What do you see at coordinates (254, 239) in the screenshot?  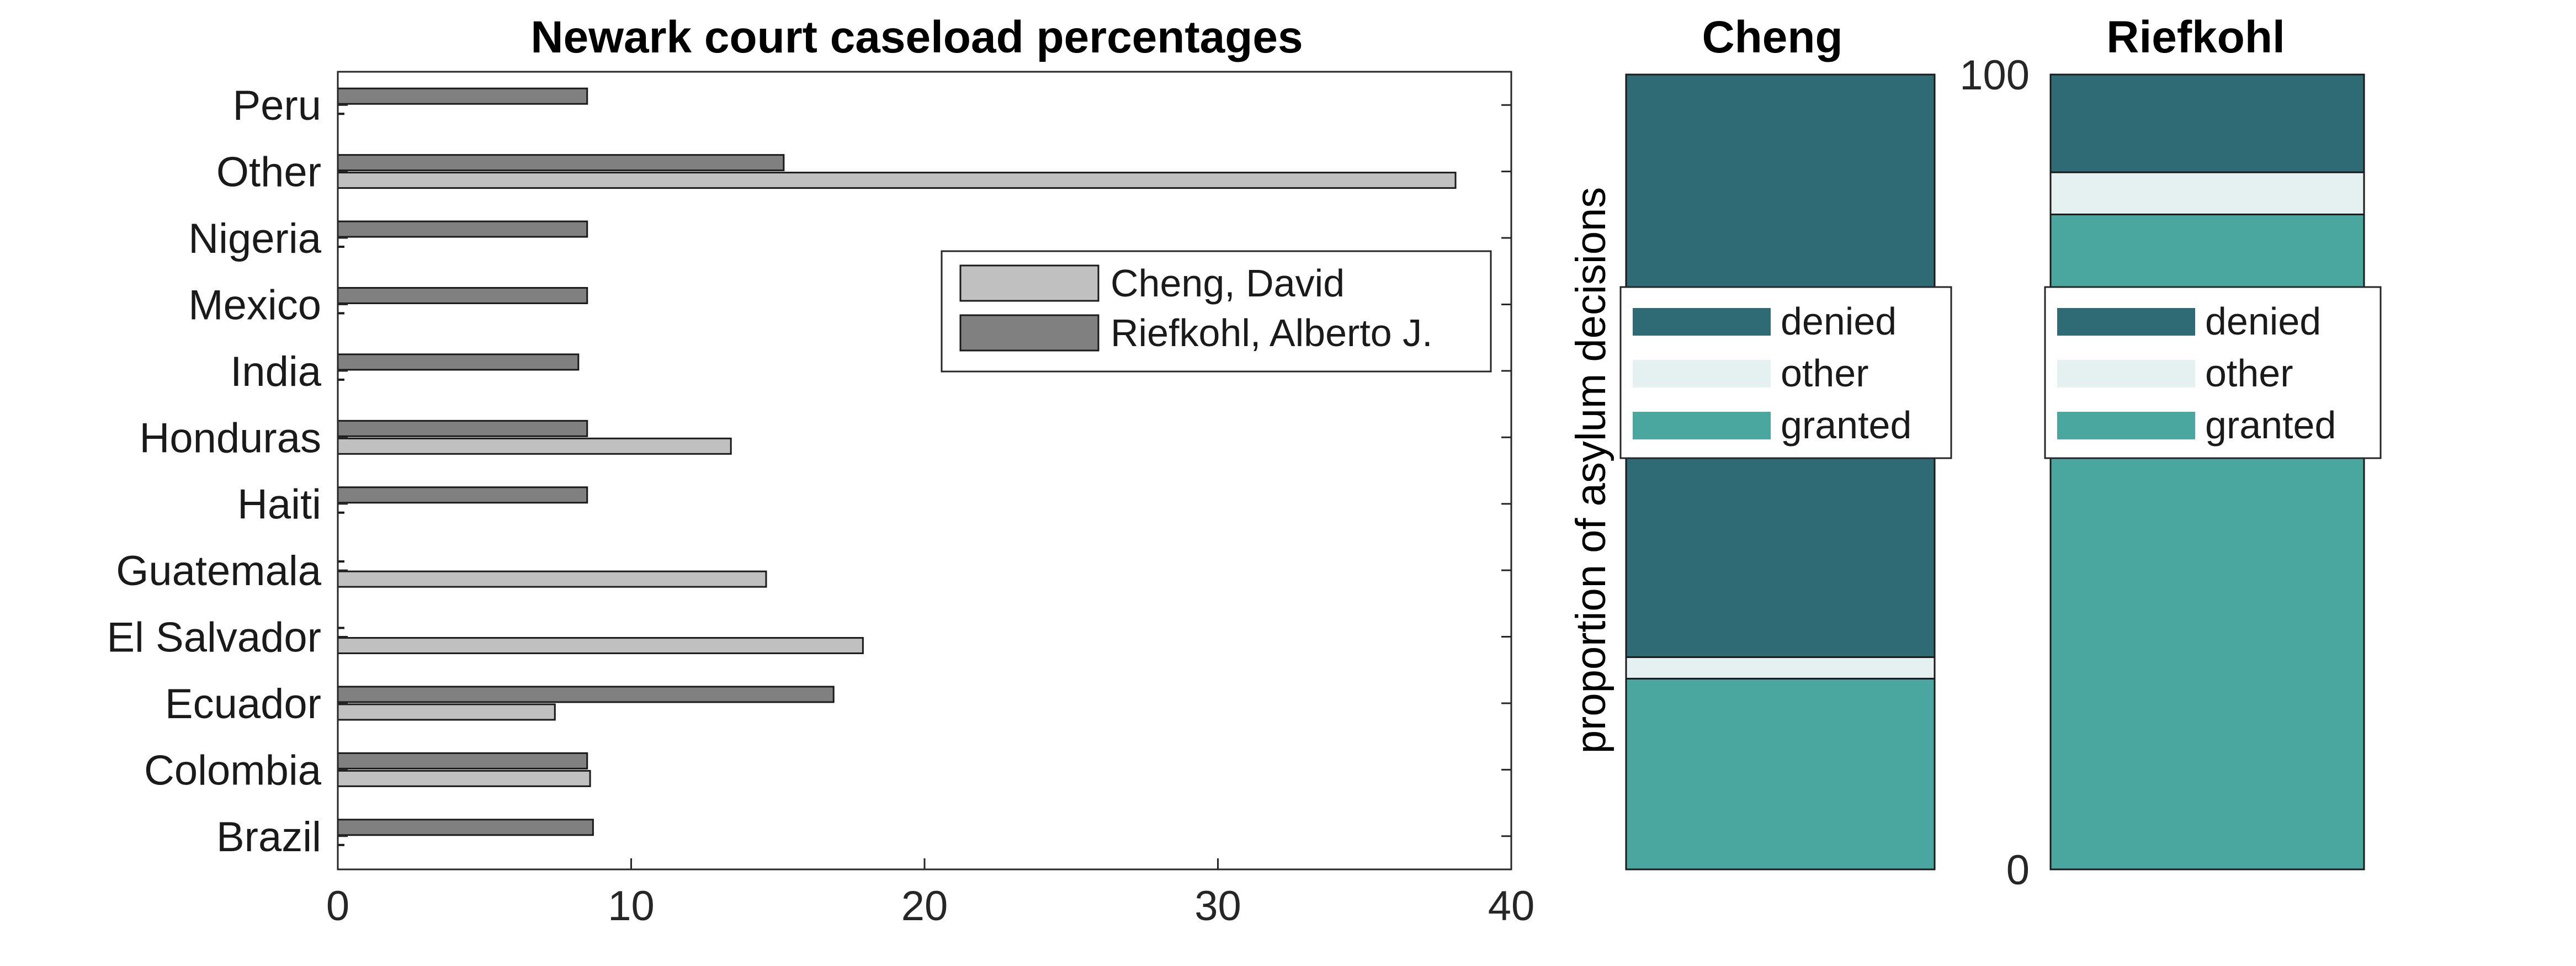 I see `y-tick-label-nigeria: Nigeria` at bounding box center [254, 239].